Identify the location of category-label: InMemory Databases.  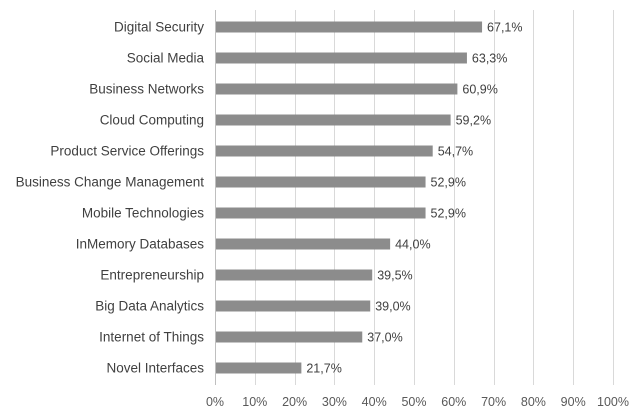
(140, 244).